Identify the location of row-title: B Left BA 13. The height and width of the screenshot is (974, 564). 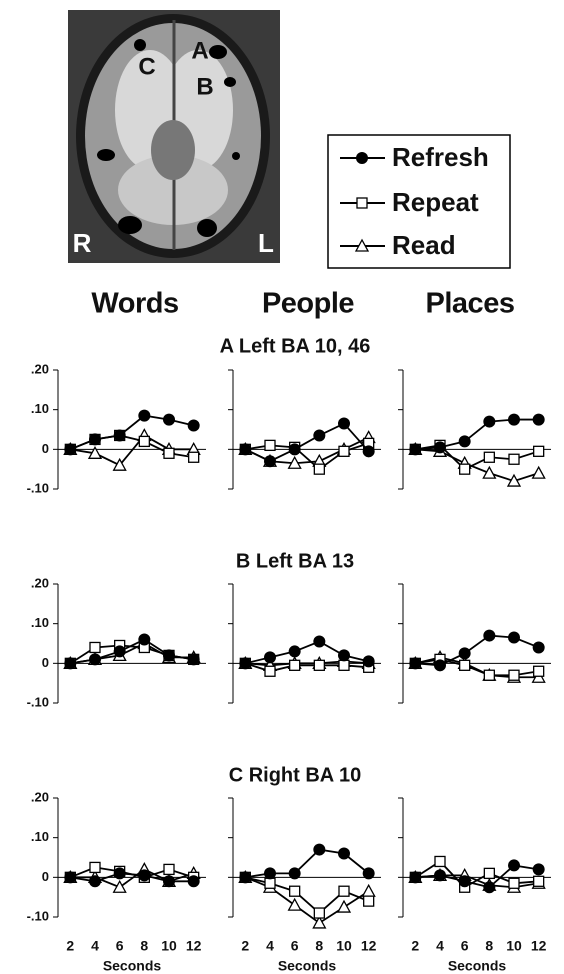
(295, 561).